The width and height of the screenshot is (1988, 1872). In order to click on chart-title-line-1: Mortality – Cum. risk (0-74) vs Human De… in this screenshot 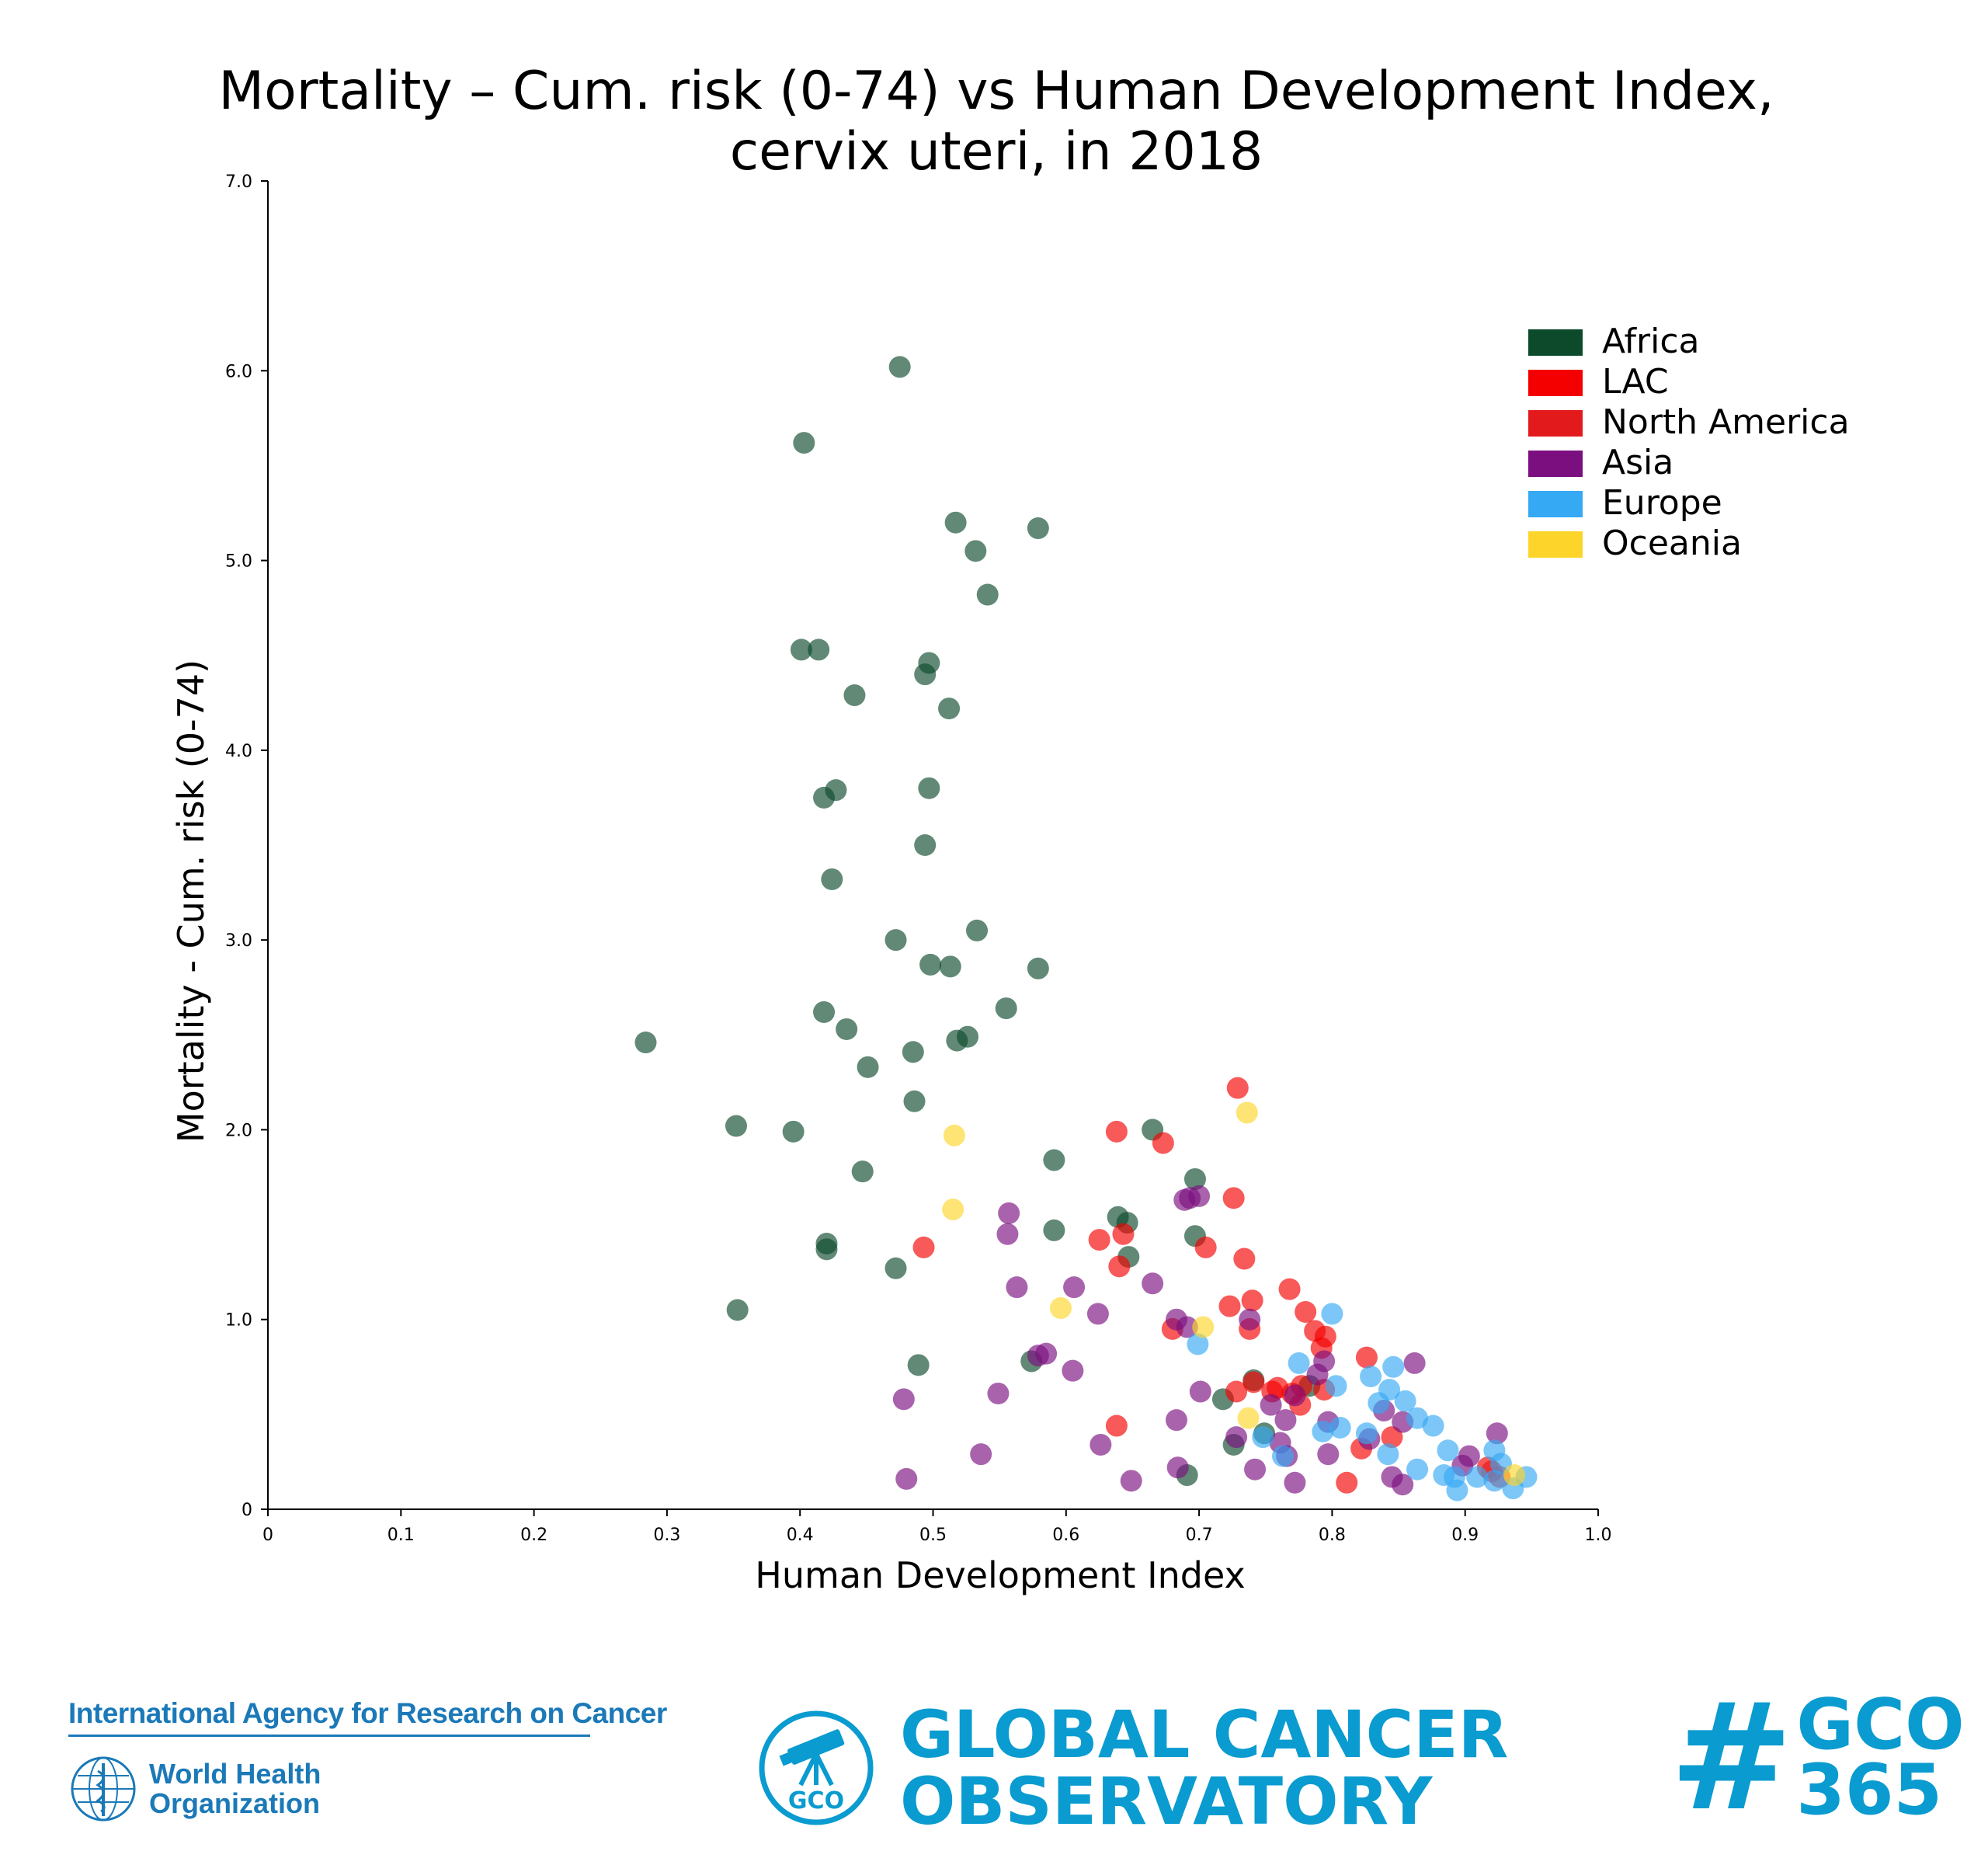, I will do `click(996, 91)`.